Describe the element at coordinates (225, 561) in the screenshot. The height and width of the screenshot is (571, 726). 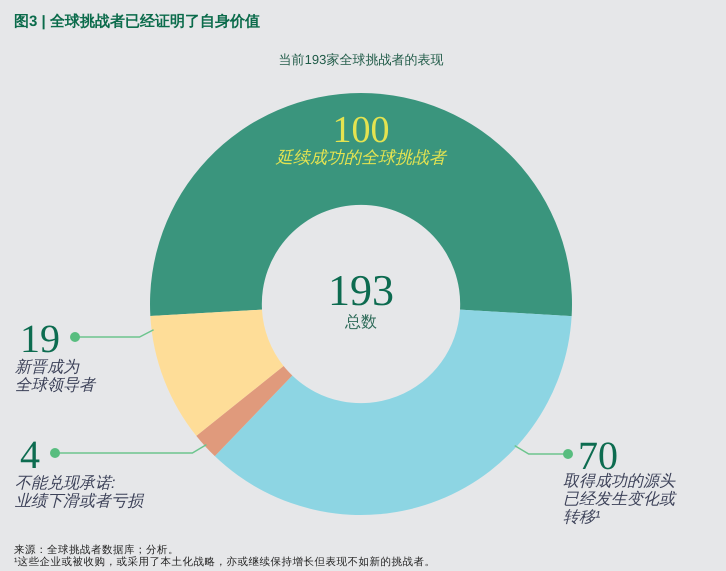
I see `text: ¹这些企业或被收购，或采用了本土化战略，亦或继续保持增长但表现不如新的挑战者。` at that location.